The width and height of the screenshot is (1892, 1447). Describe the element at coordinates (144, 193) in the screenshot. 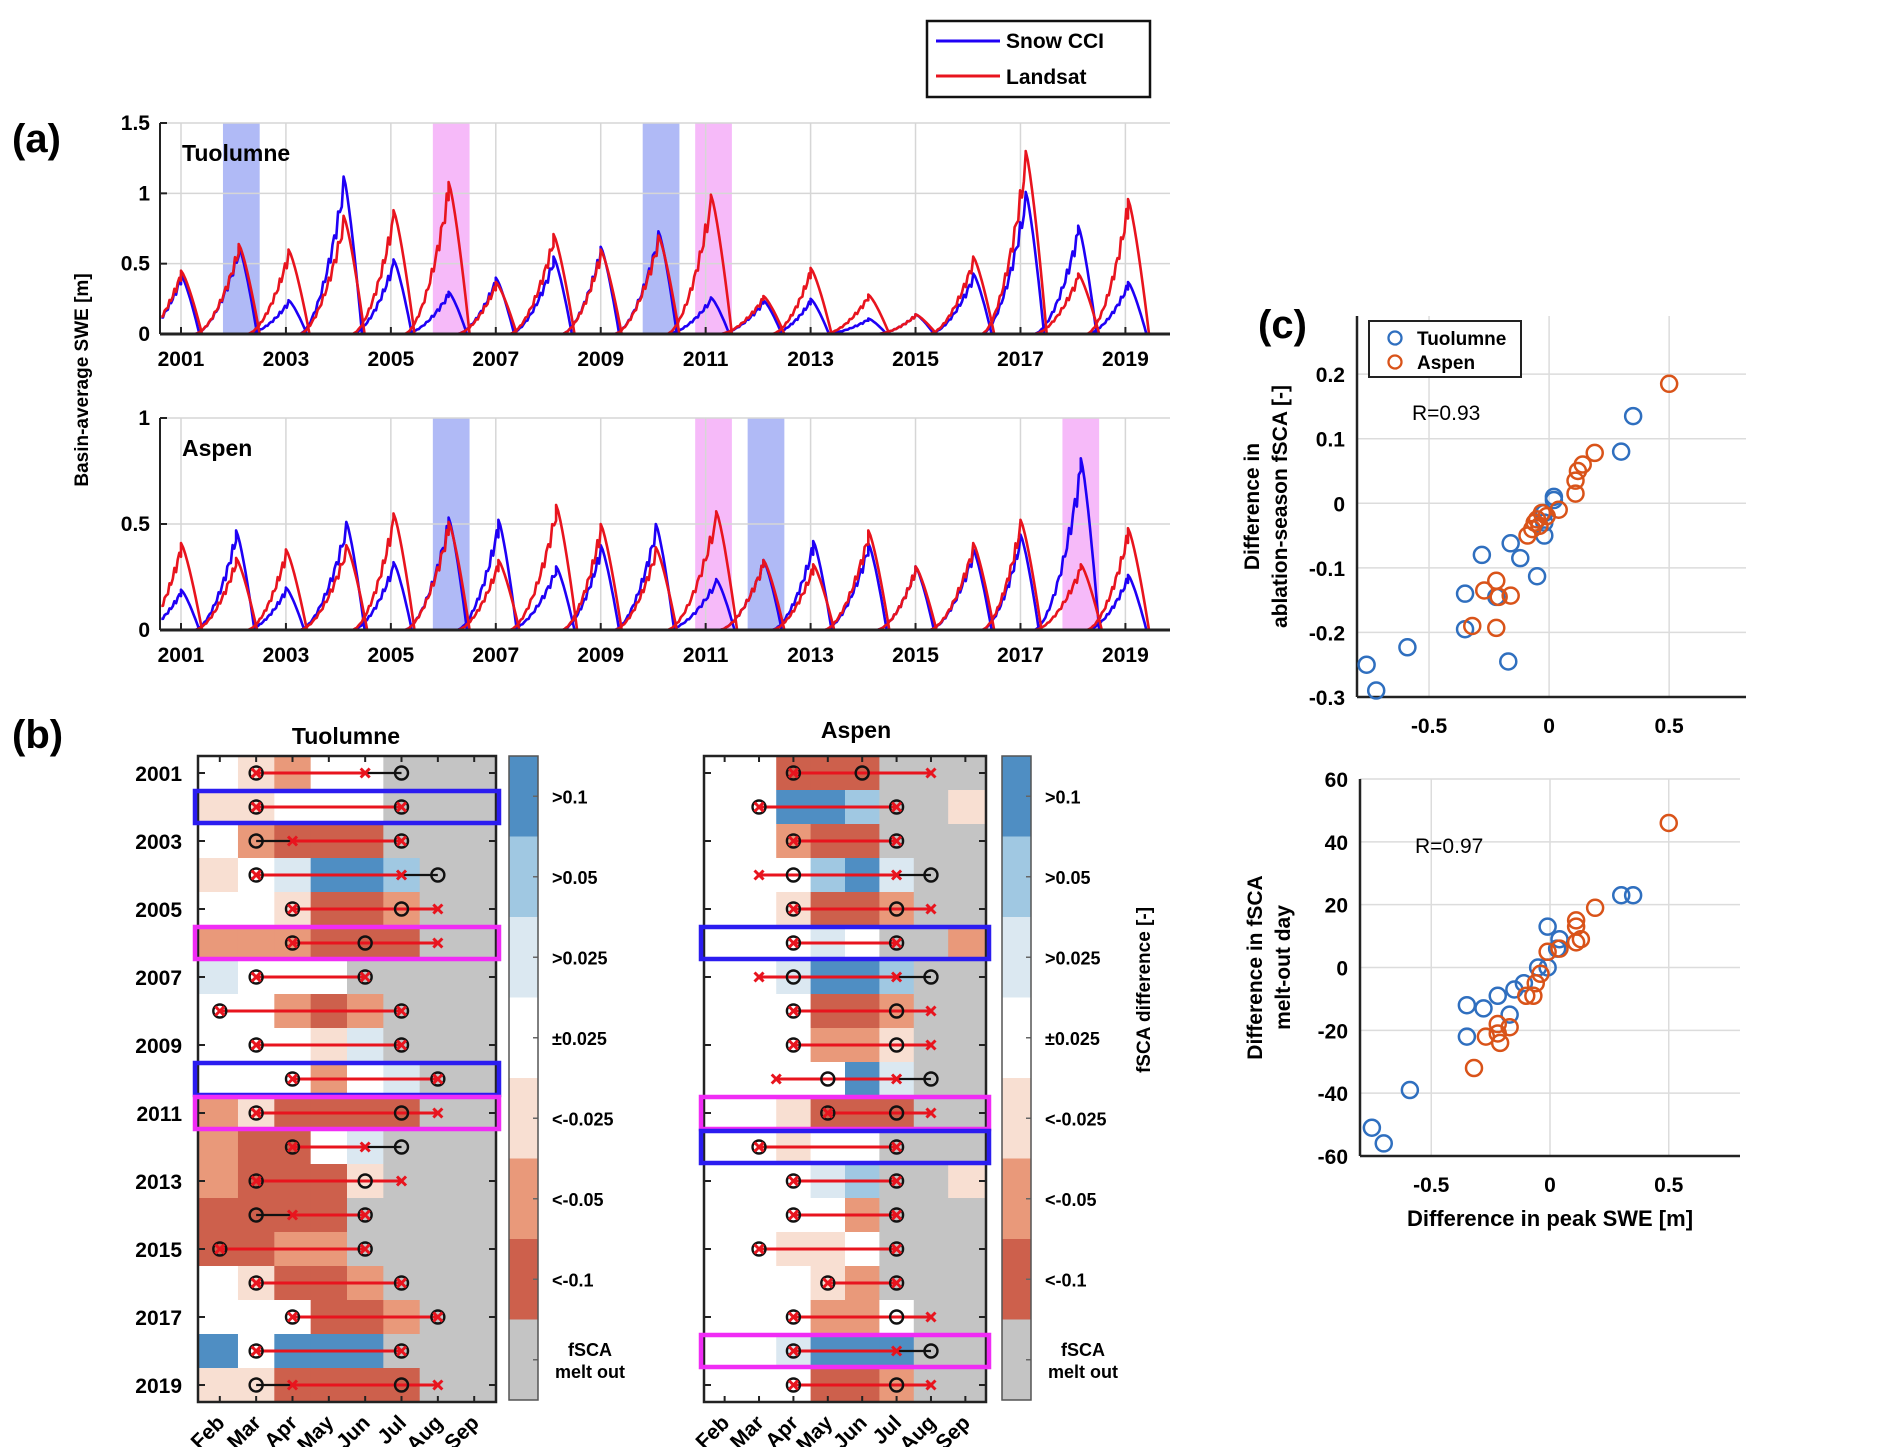

I see `y-tick-label: 1` at that location.